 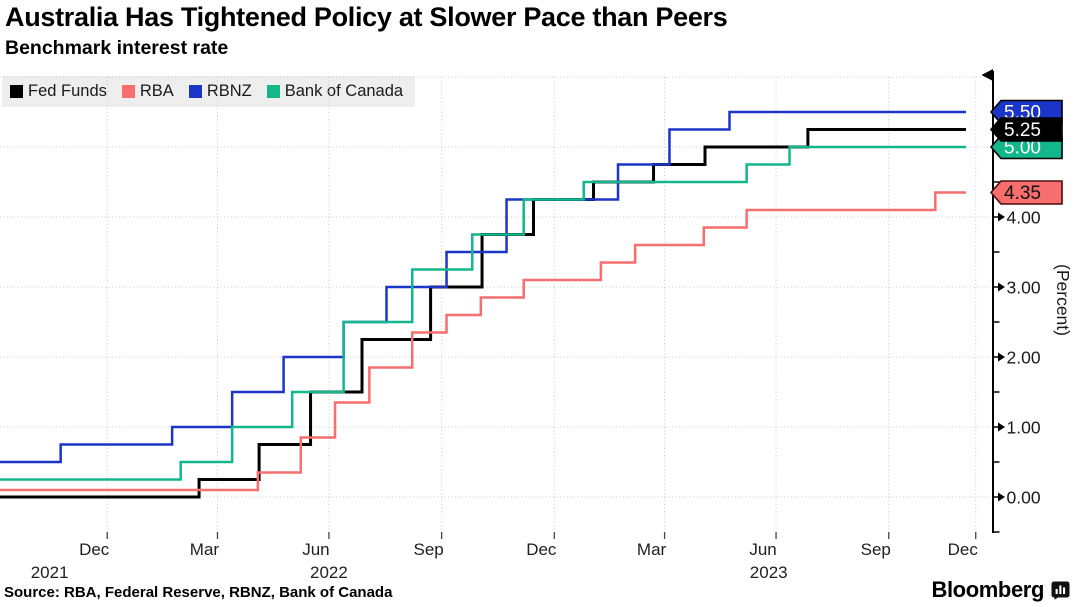 I want to click on bloomberg-branding: Bloomberg, so click(x=1000, y=590).